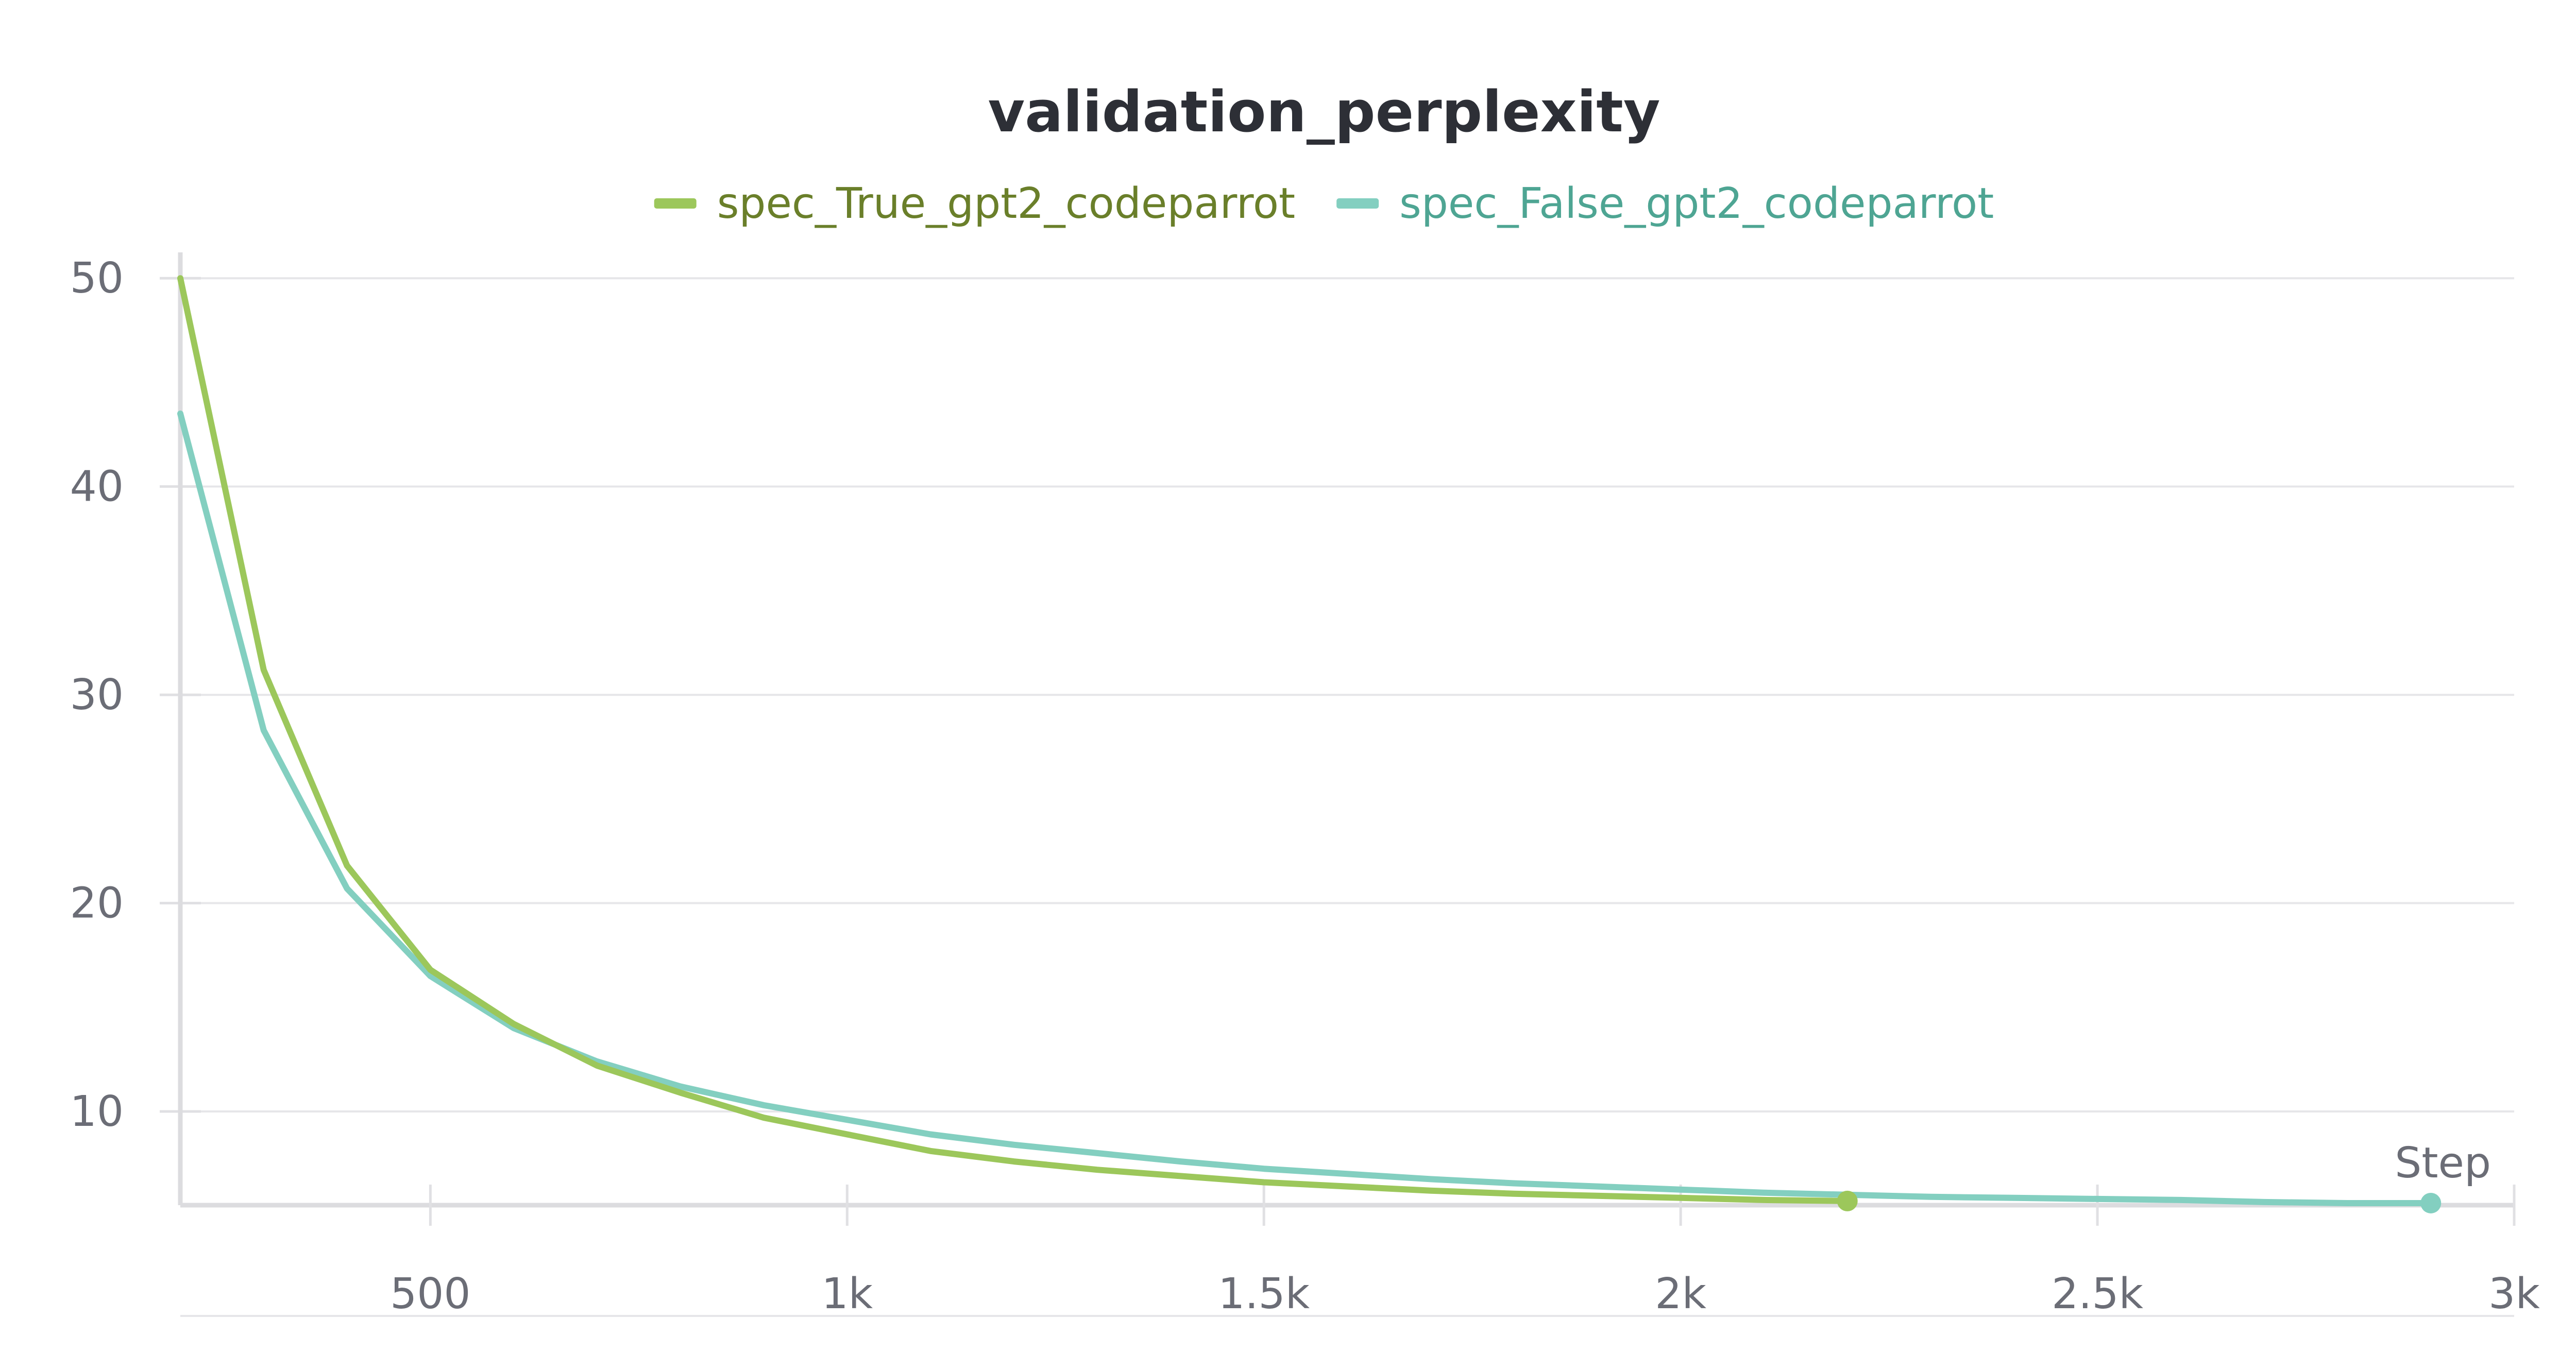  What do you see at coordinates (1680, 1294) in the screenshot?
I see `x-tick-label: 2k` at bounding box center [1680, 1294].